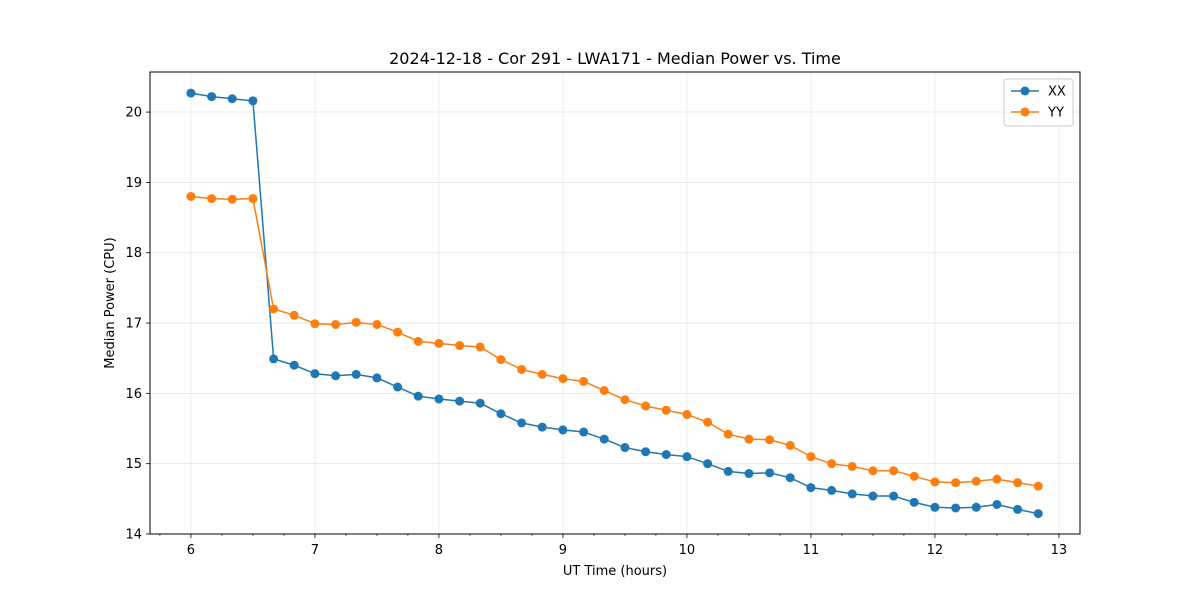  What do you see at coordinates (133, 464) in the screenshot?
I see `y-tick-label: 15` at bounding box center [133, 464].